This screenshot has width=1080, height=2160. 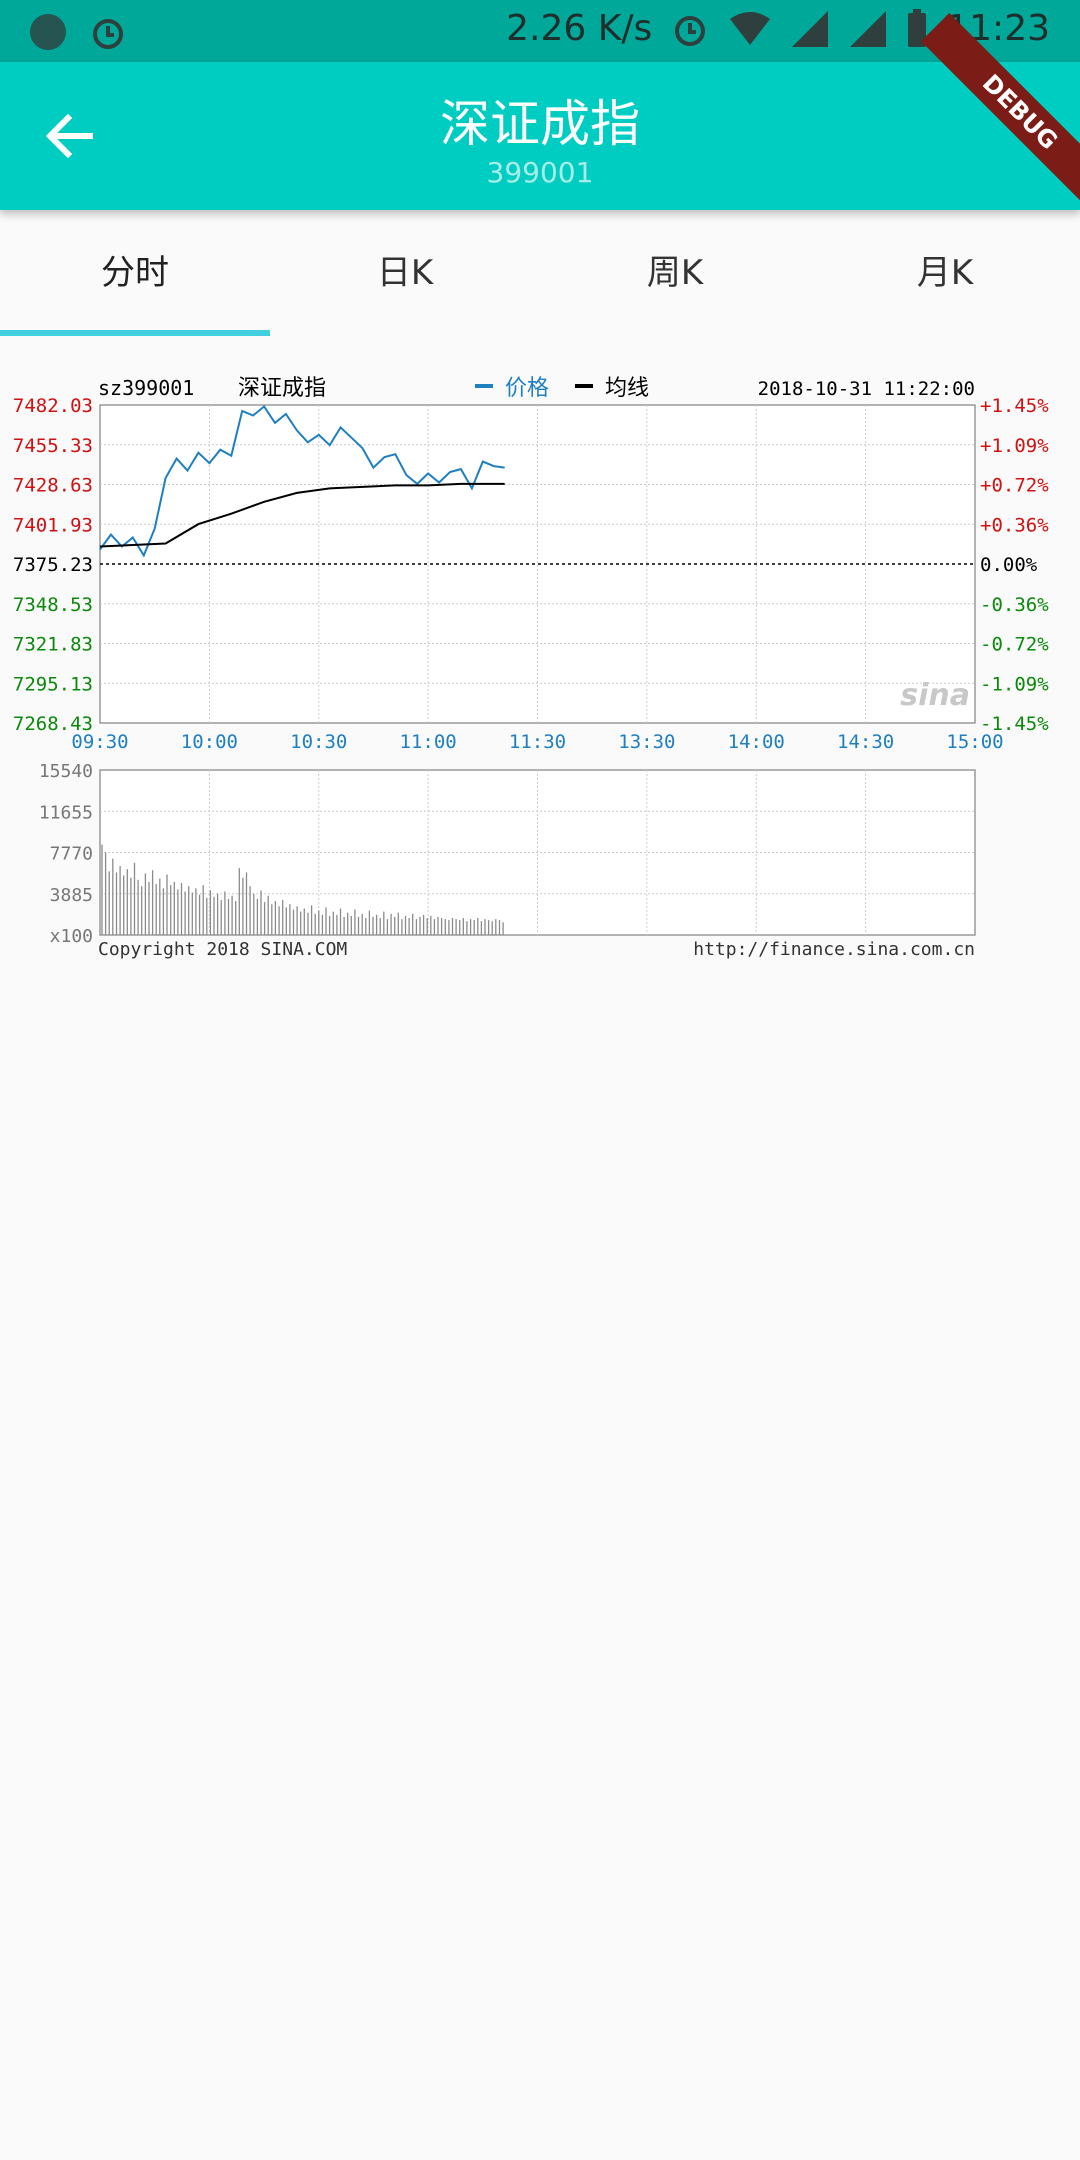 What do you see at coordinates (302, 515) in the screenshot?
I see `average-series-line` at bounding box center [302, 515].